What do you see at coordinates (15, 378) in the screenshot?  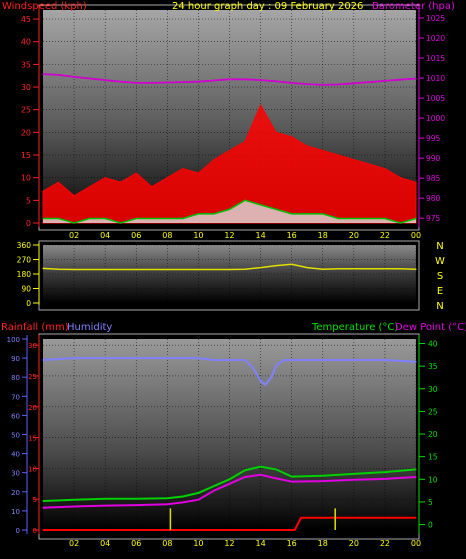 I see `humidity-tick-label: 80` at bounding box center [15, 378].